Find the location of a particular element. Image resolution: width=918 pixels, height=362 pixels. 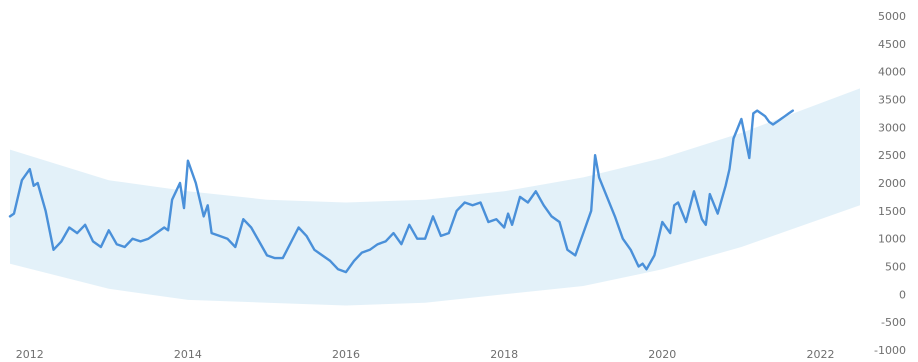

y-tick-label: 500 is located at coordinates (895, 267).